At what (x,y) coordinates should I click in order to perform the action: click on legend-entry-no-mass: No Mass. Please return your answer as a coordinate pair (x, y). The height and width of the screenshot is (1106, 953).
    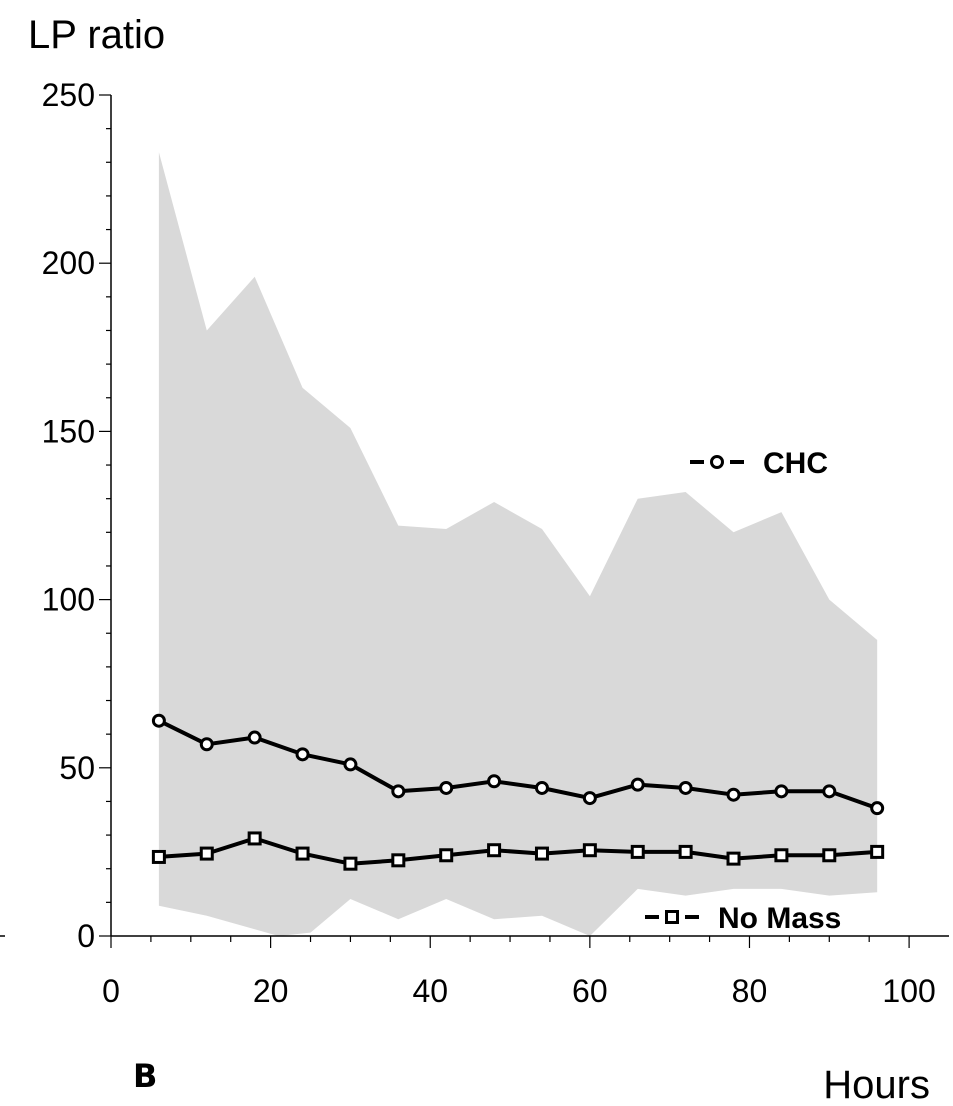
    Looking at the image, I should click on (743, 918).